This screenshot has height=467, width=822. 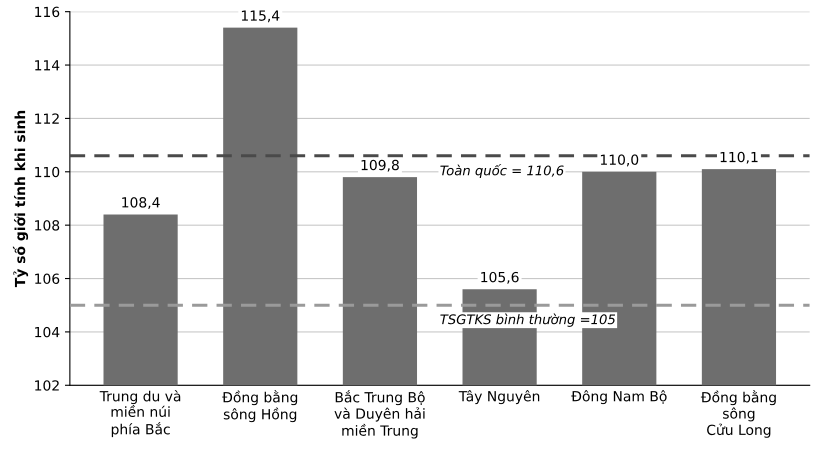 I want to click on y-tick-label: 102, so click(x=47, y=385).